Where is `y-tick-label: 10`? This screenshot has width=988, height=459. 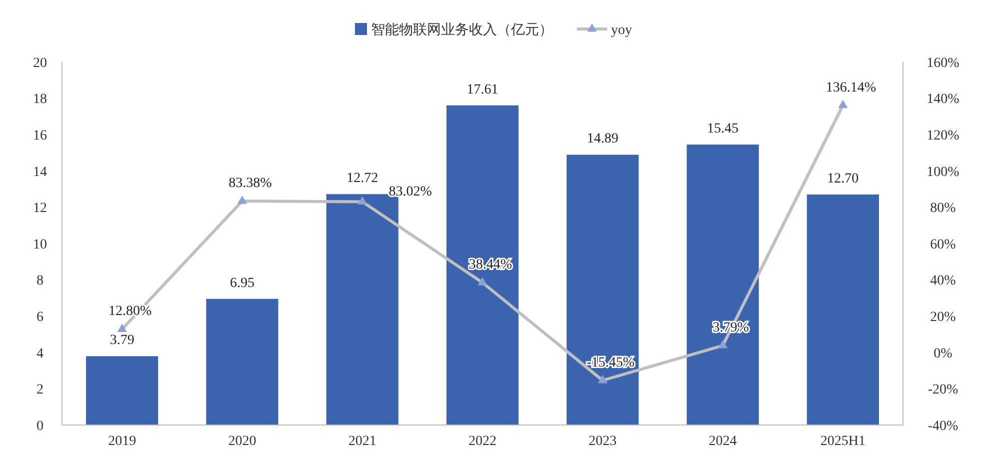 y-tick-label: 10 is located at coordinates (40, 244).